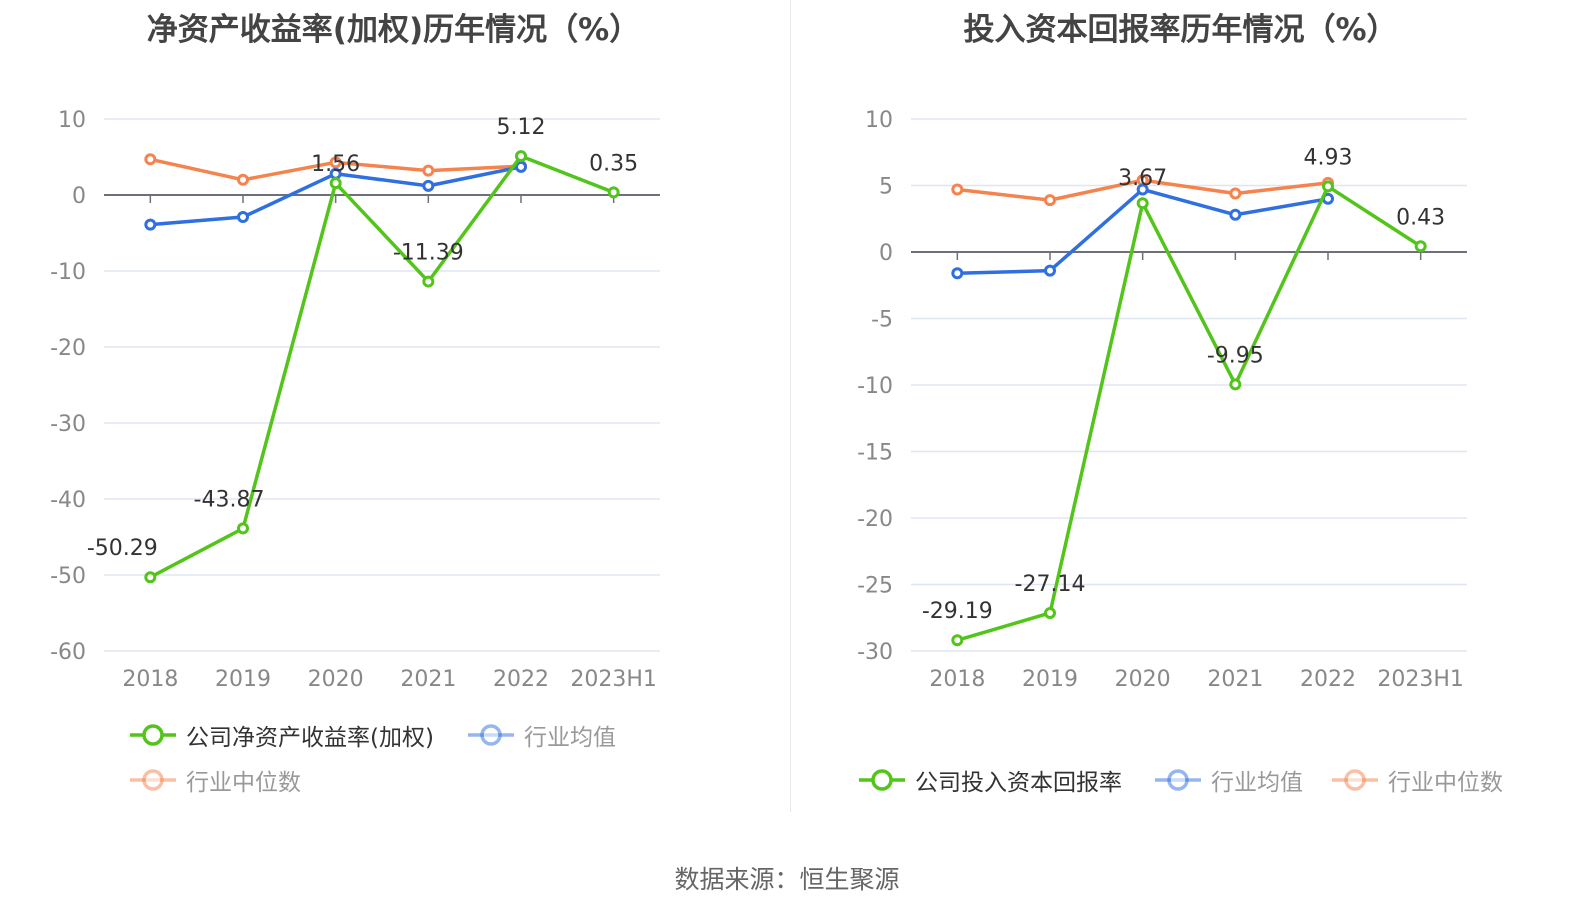 The width and height of the screenshot is (1574, 918). Describe the element at coordinates (393, 30) in the screenshot. I see `chart-title: 净资产收益率(加权)历年情况（%）` at that location.